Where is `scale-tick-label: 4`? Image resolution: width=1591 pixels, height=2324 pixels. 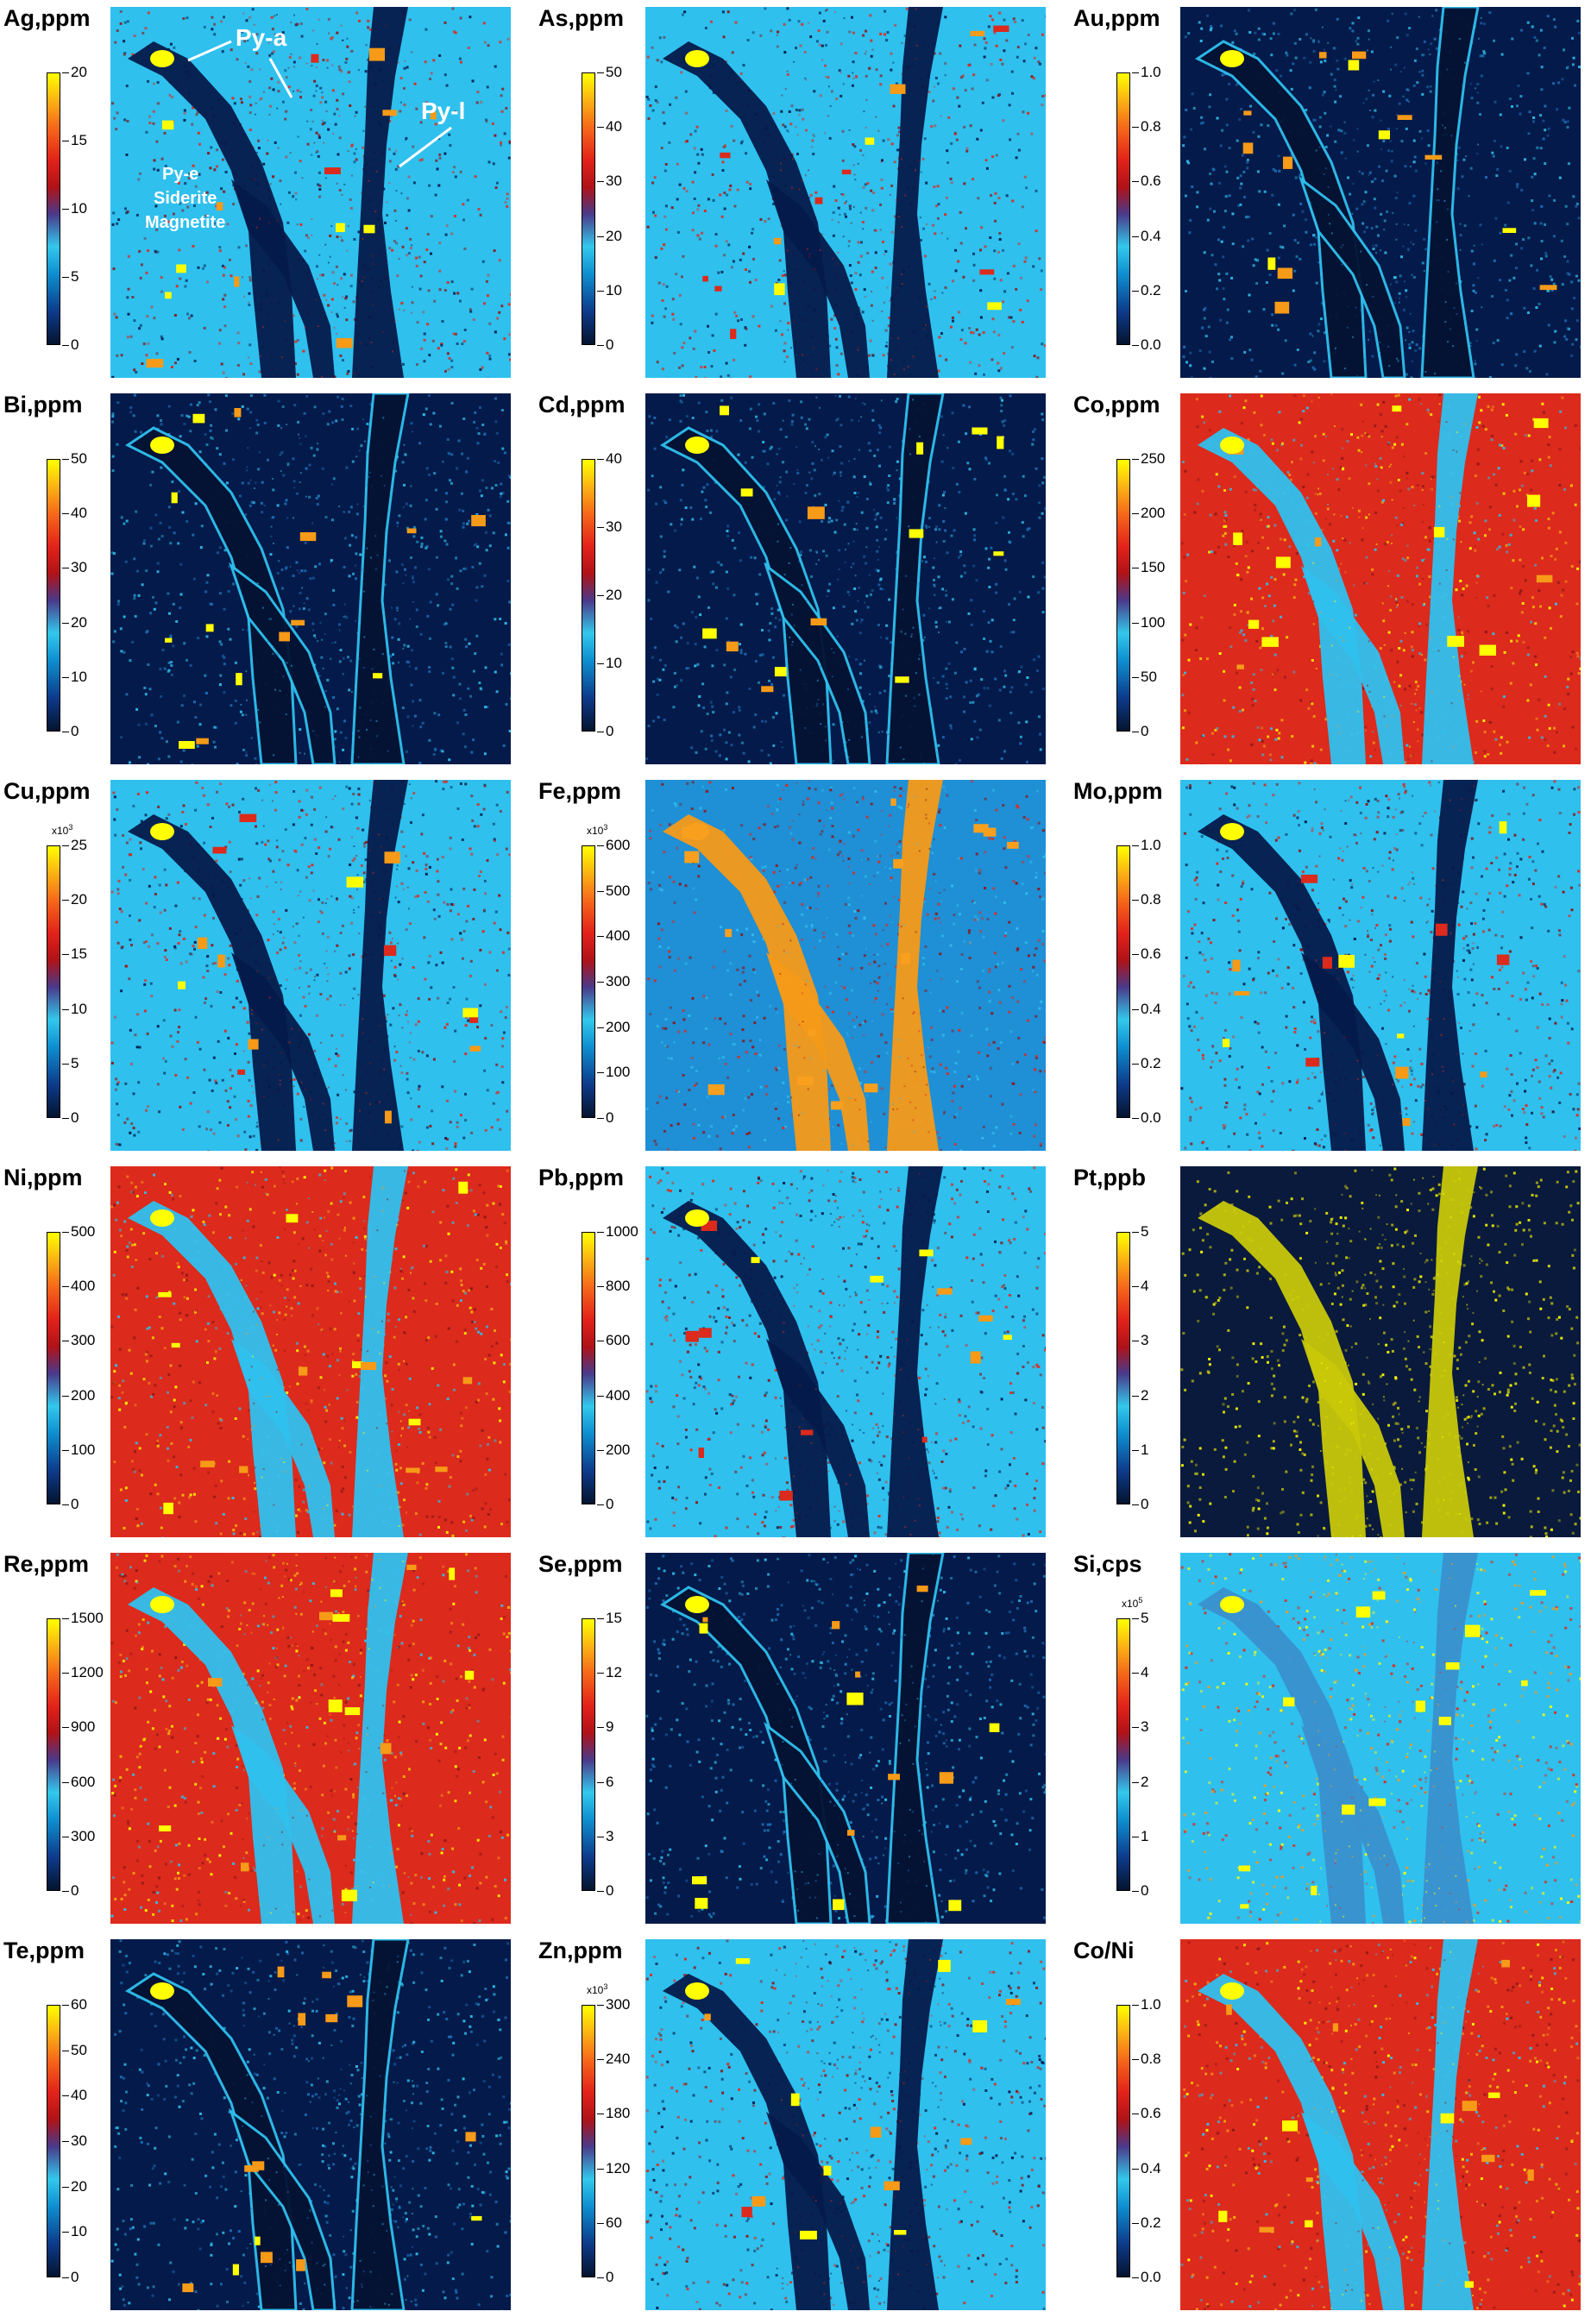
scale-tick-label: 4 is located at coordinates (1145, 1673).